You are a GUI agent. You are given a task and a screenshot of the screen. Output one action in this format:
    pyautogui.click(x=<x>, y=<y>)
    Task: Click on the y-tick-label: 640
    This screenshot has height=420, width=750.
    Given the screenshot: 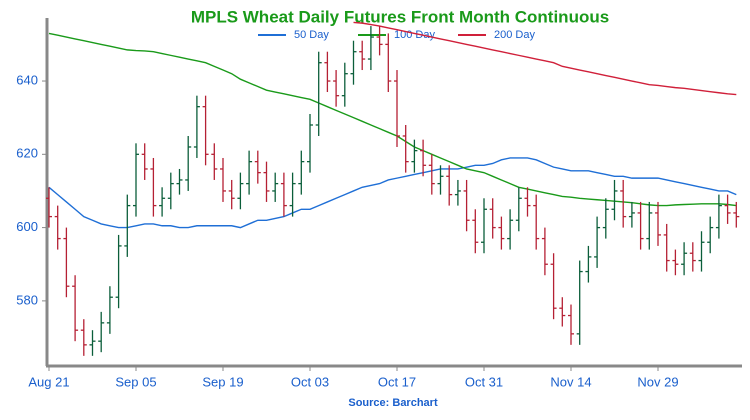 What is the action you would take?
    pyautogui.click(x=27, y=79)
    